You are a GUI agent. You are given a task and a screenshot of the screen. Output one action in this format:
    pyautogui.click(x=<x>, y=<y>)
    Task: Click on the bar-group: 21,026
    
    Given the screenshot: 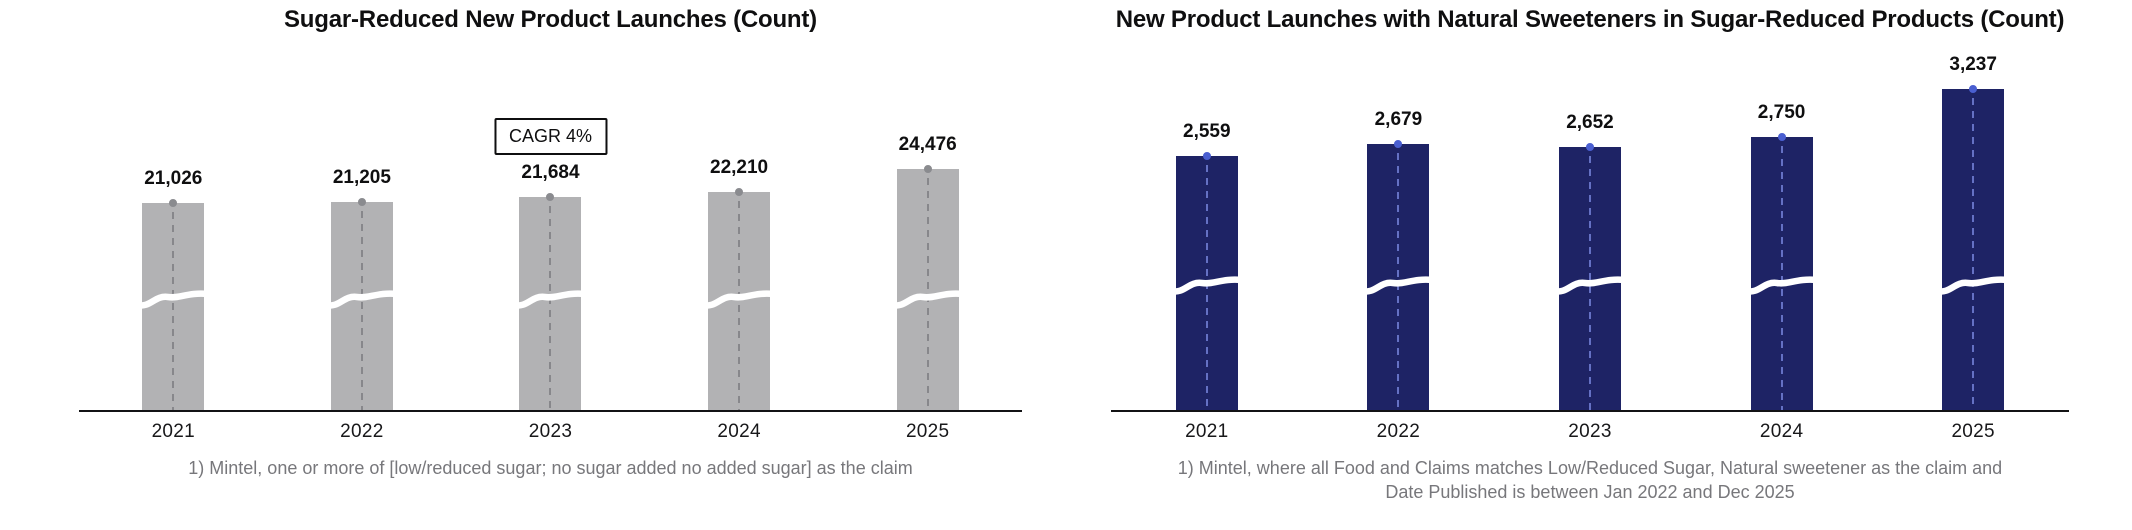 What is the action you would take?
    pyautogui.click(x=173, y=205)
    